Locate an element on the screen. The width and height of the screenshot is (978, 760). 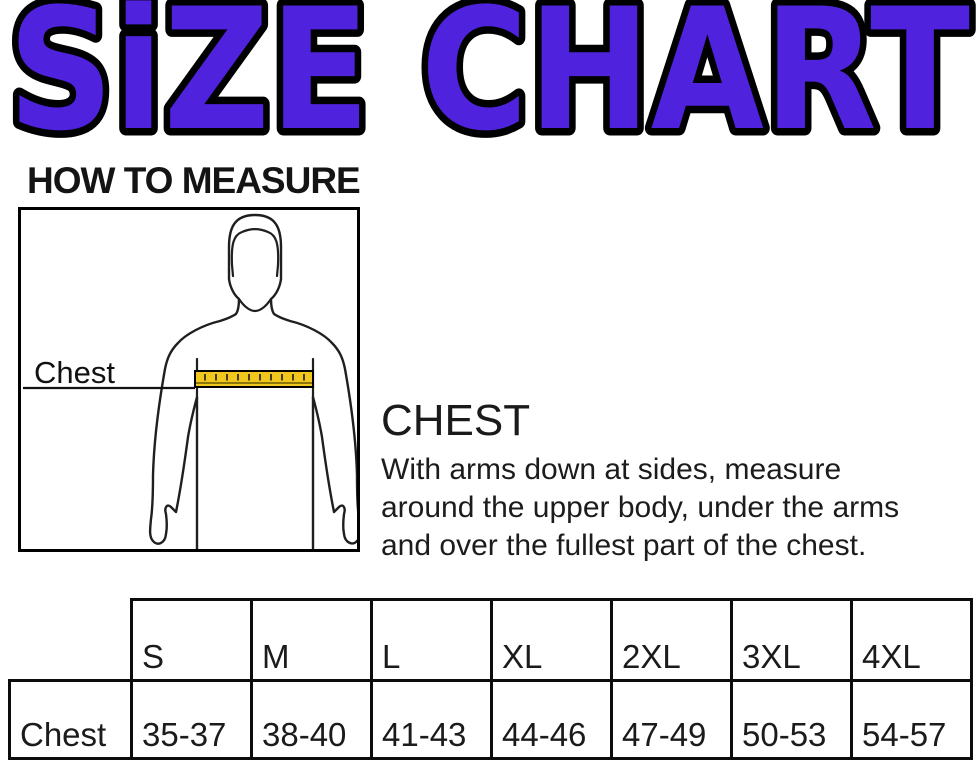
size-col-header-3xl: 3XL is located at coordinates (791, 640).